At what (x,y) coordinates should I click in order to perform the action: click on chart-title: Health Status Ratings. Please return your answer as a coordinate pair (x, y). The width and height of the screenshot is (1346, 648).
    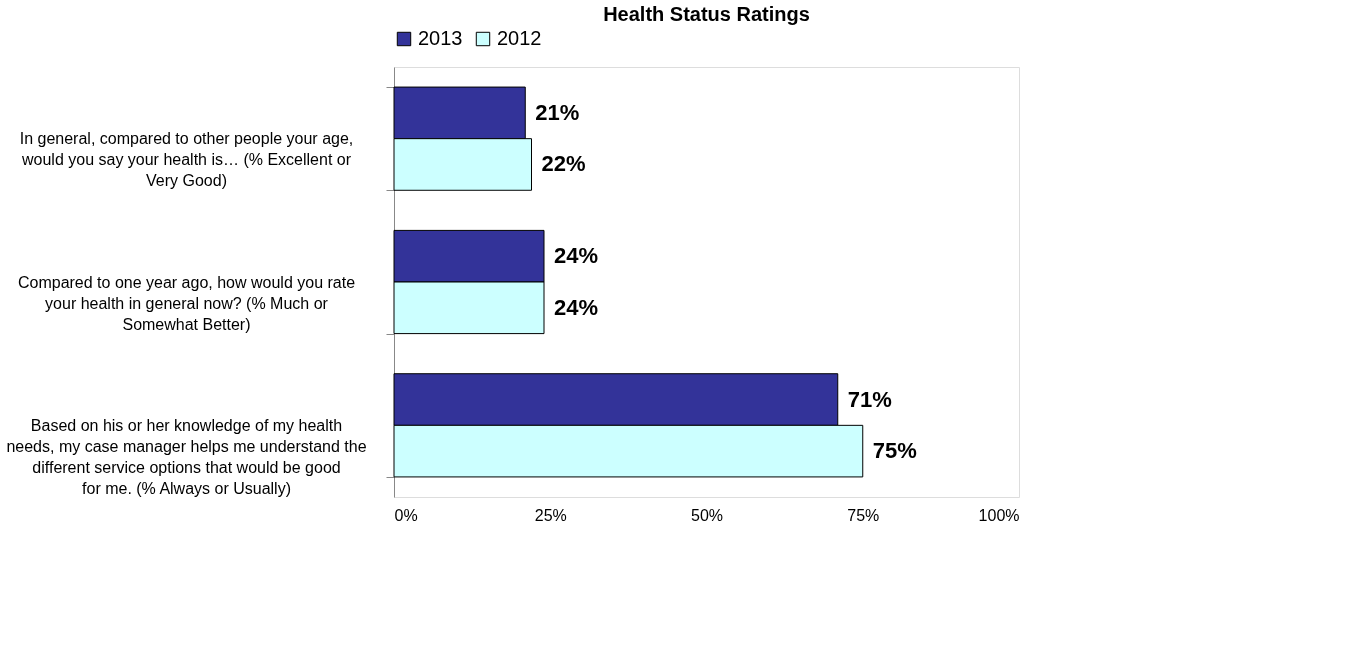
    Looking at the image, I should click on (706, 14).